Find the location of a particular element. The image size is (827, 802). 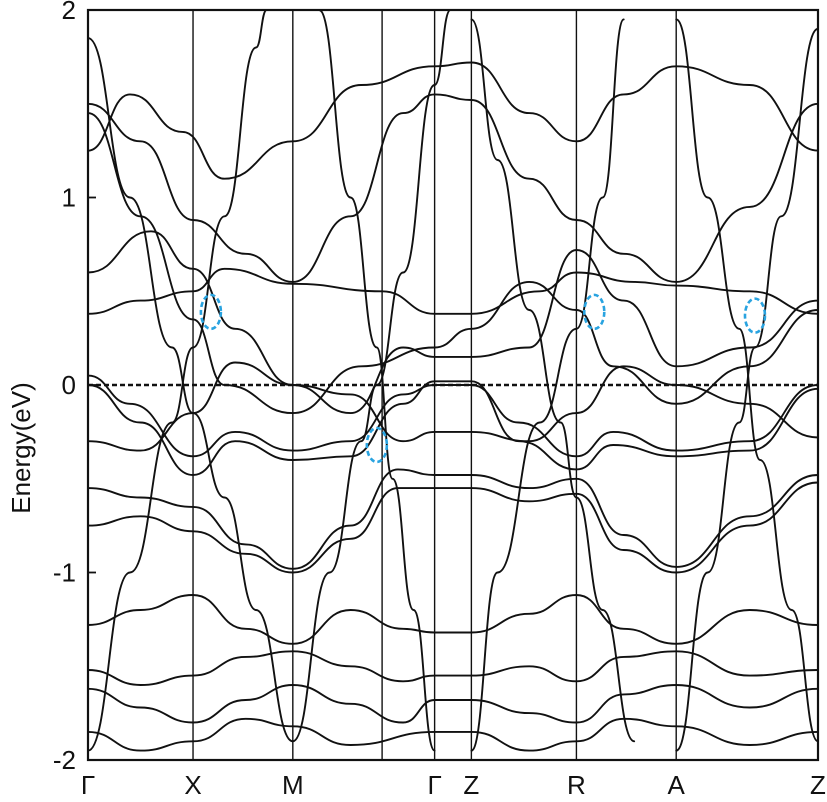

y-axis-ticks: 2 1 0 -1 -2 is located at coordinates (74, 387).